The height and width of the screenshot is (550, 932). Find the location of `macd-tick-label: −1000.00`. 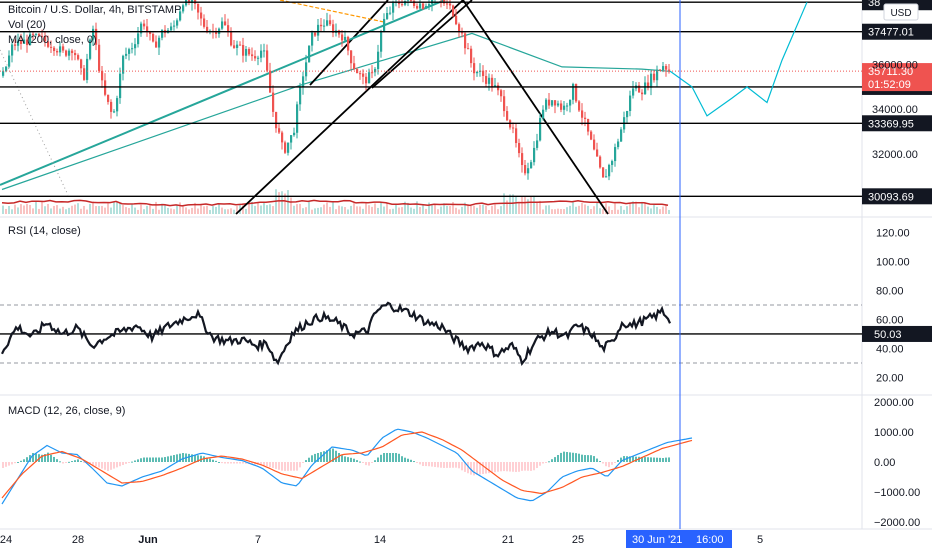

macd-tick-label: −1000.00 is located at coordinates (897, 493).